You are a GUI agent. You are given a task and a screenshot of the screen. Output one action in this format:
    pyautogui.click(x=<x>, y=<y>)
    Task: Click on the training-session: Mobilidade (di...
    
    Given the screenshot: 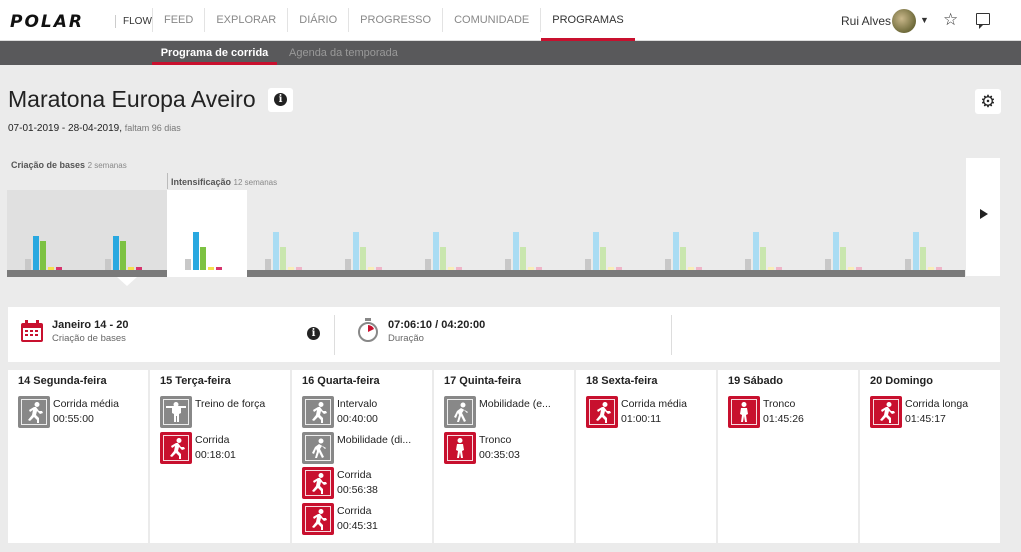 What is the action you would take?
    pyautogui.click(x=366, y=448)
    